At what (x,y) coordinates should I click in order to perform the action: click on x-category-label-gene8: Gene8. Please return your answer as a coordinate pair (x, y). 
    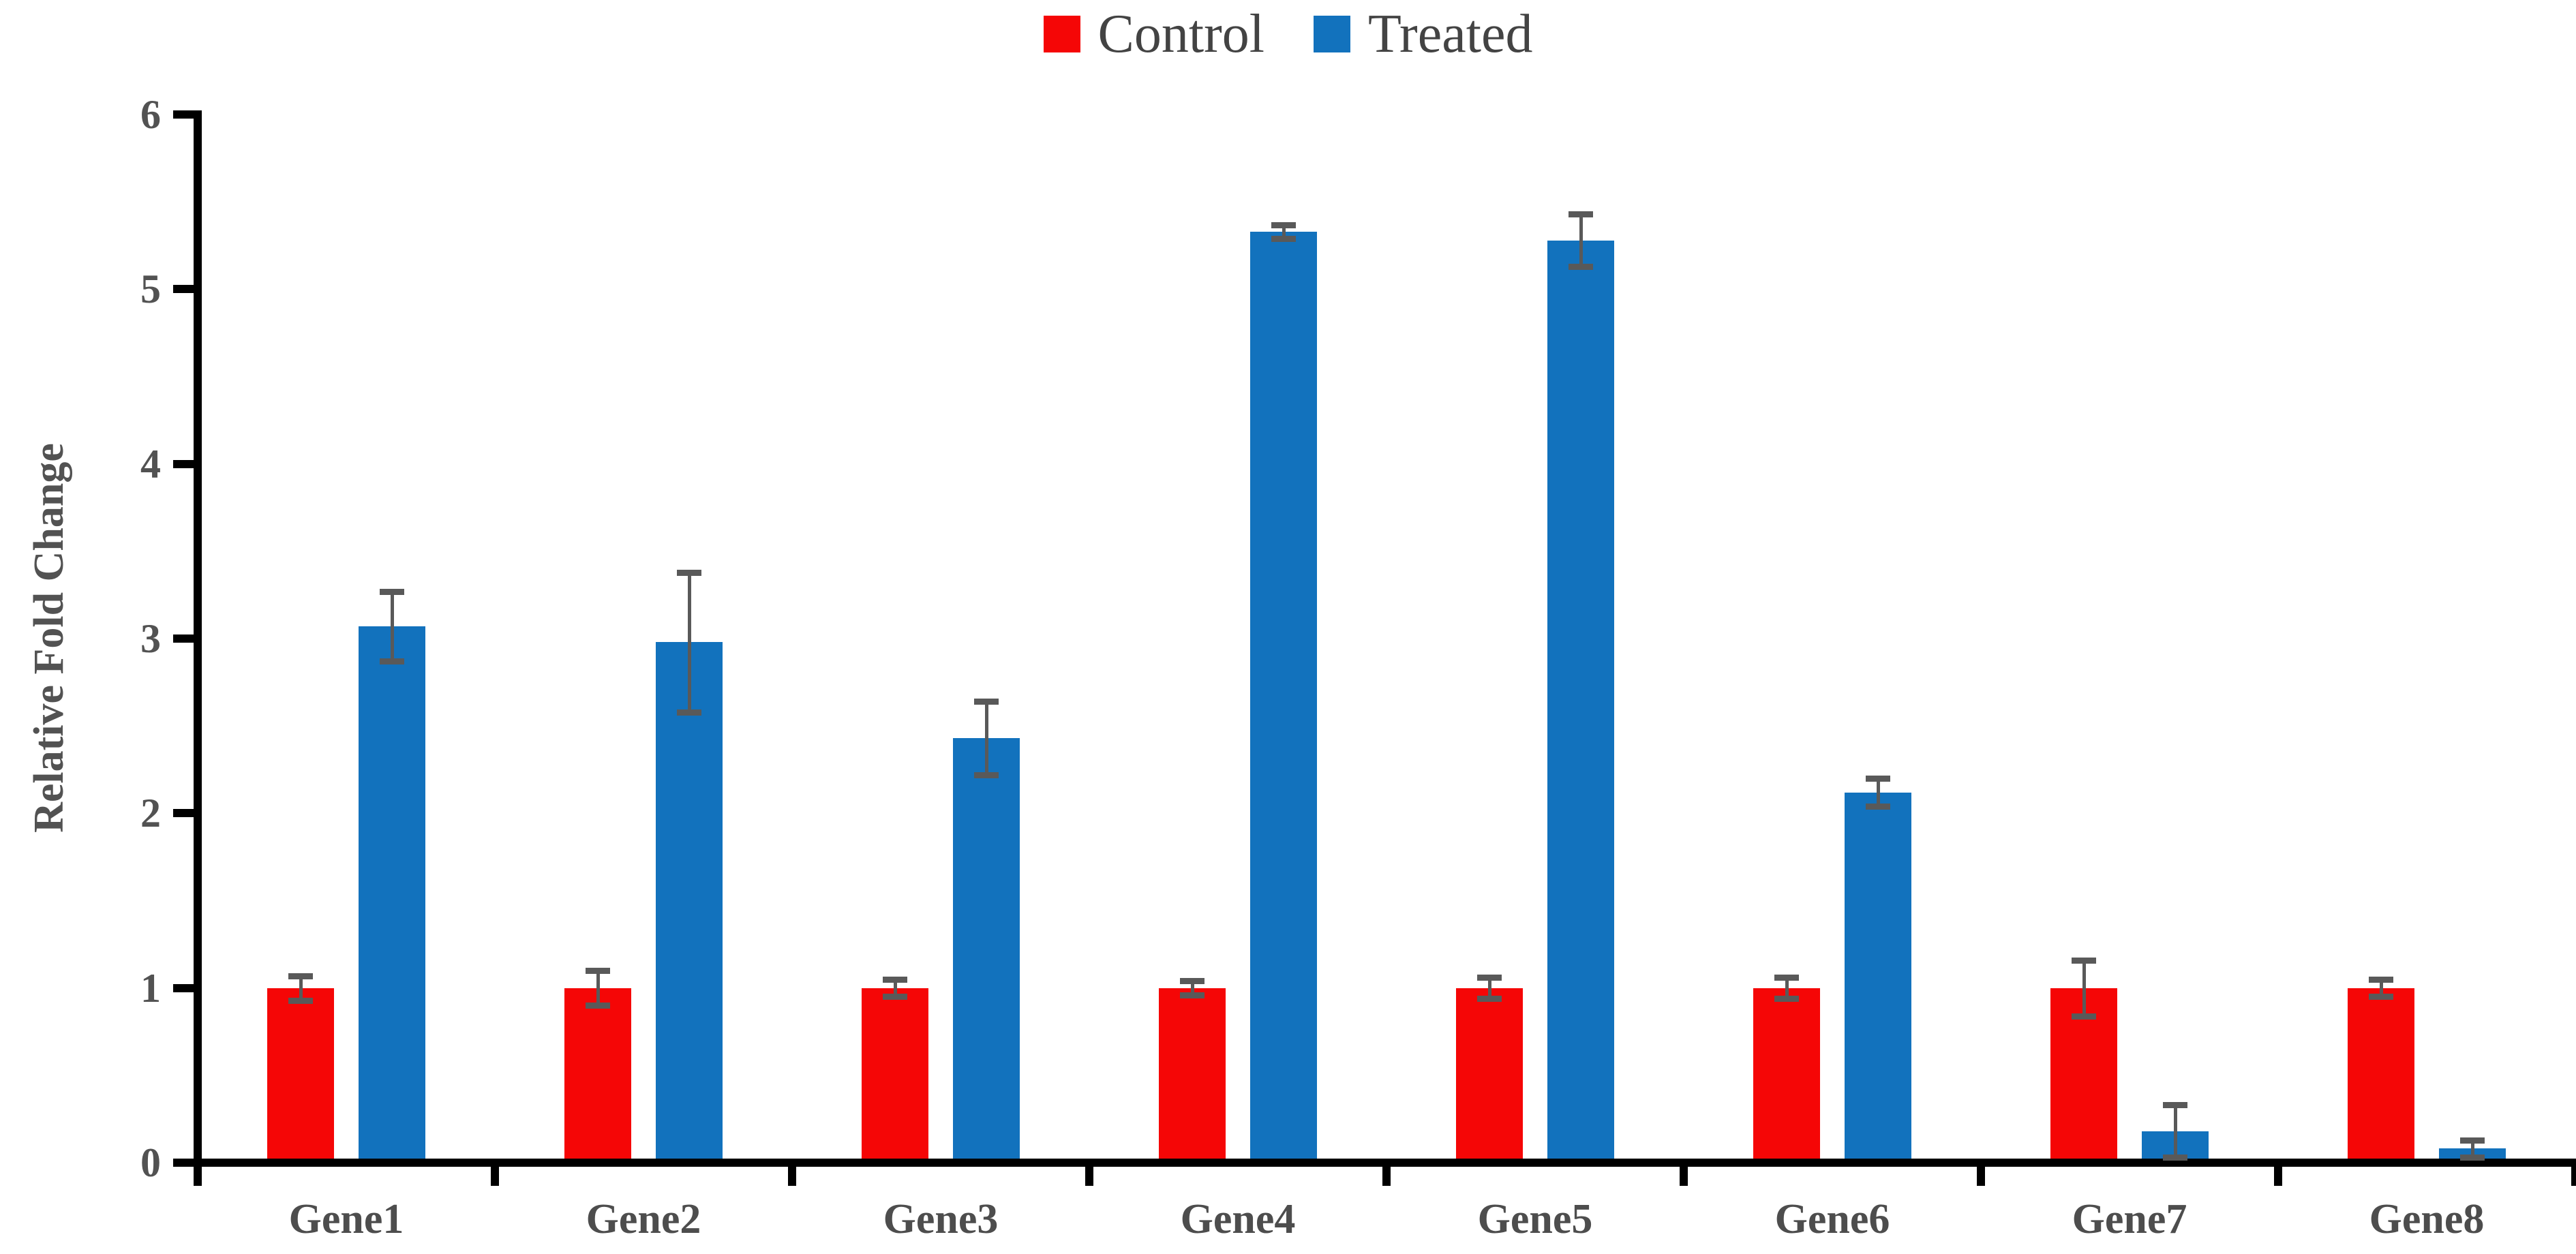
    Looking at the image, I should click on (2427, 1219).